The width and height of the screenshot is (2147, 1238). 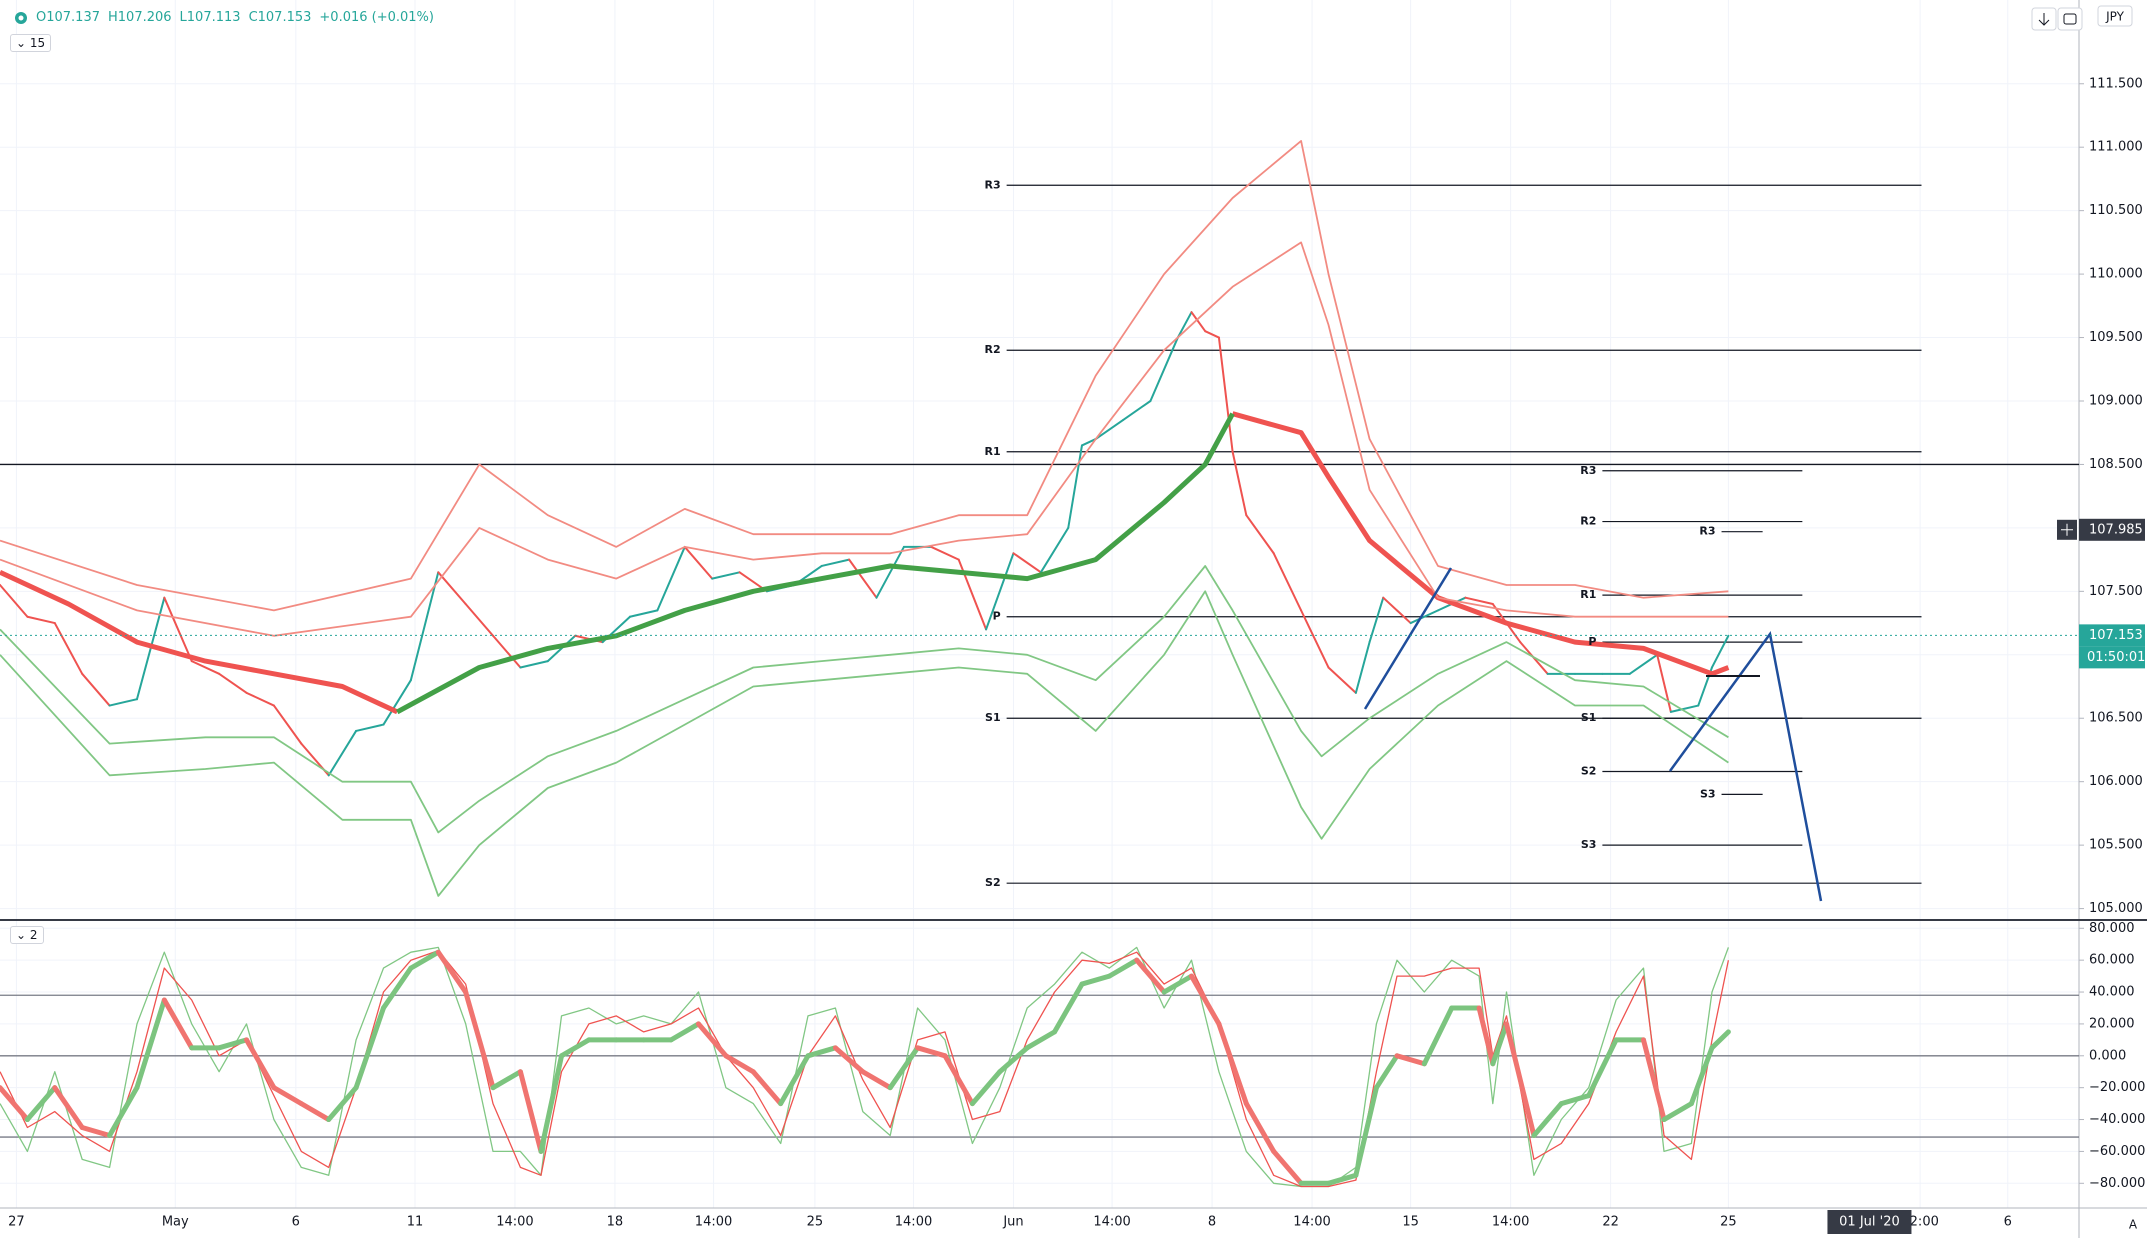 What do you see at coordinates (2116, 781) in the screenshot?
I see `y-tick-label: 106.000` at bounding box center [2116, 781].